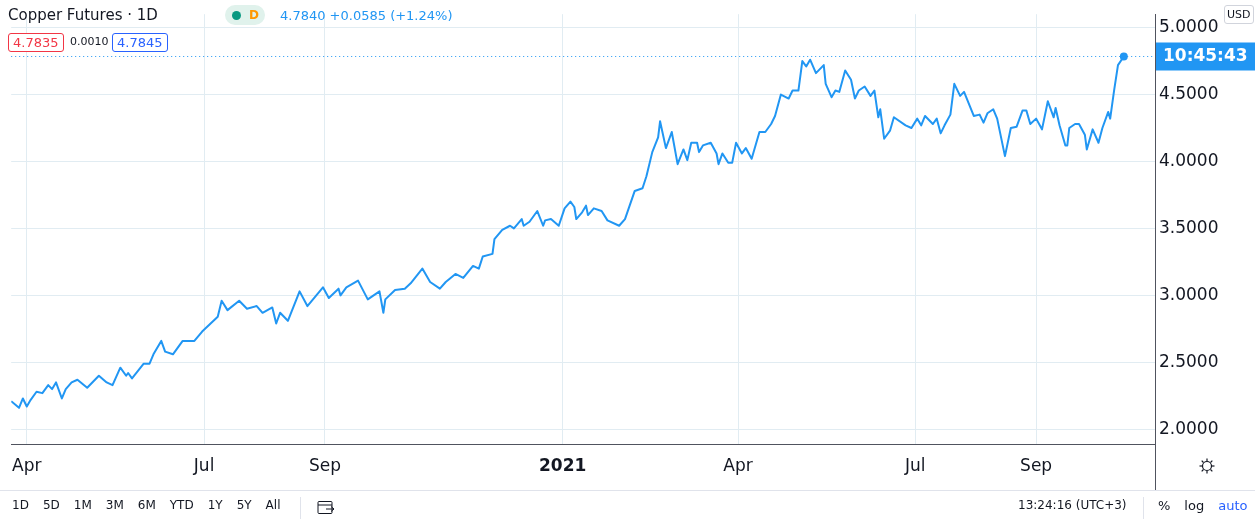 The image size is (1255, 525). What do you see at coordinates (181, 505) in the screenshot?
I see `text: YTD` at bounding box center [181, 505].